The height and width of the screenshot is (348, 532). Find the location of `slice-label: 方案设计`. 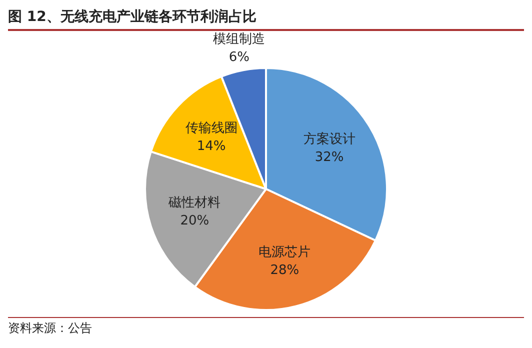

slice-label: 方案设计 is located at coordinates (329, 139).